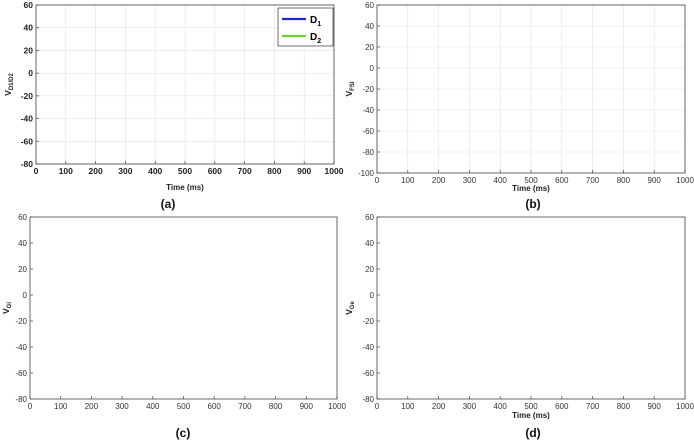 The image size is (694, 448). I want to click on y-axis-label: VD1/D2, so click(9, 84).